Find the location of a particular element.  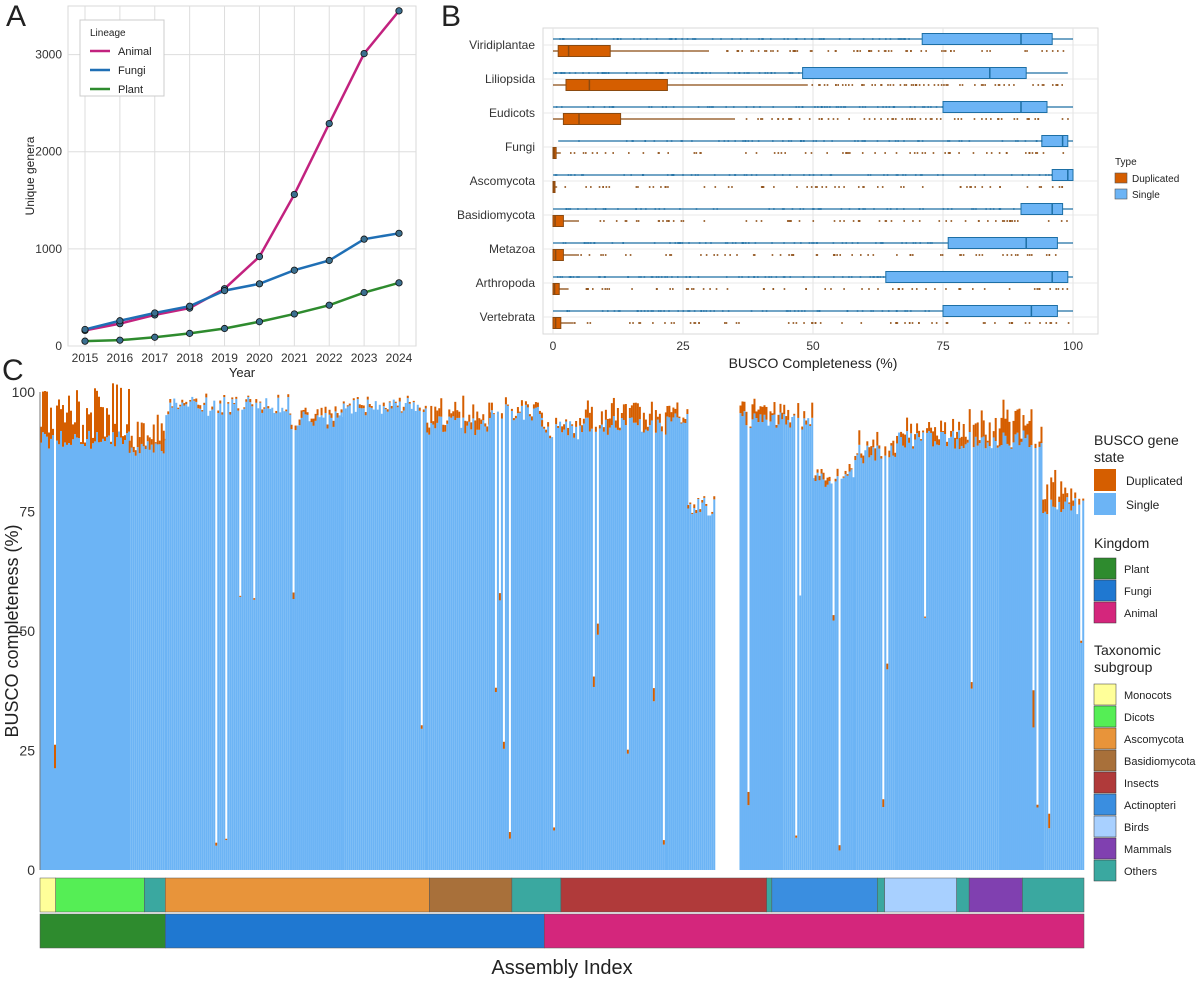

legend-title: Lineage is located at coordinates (108, 33).